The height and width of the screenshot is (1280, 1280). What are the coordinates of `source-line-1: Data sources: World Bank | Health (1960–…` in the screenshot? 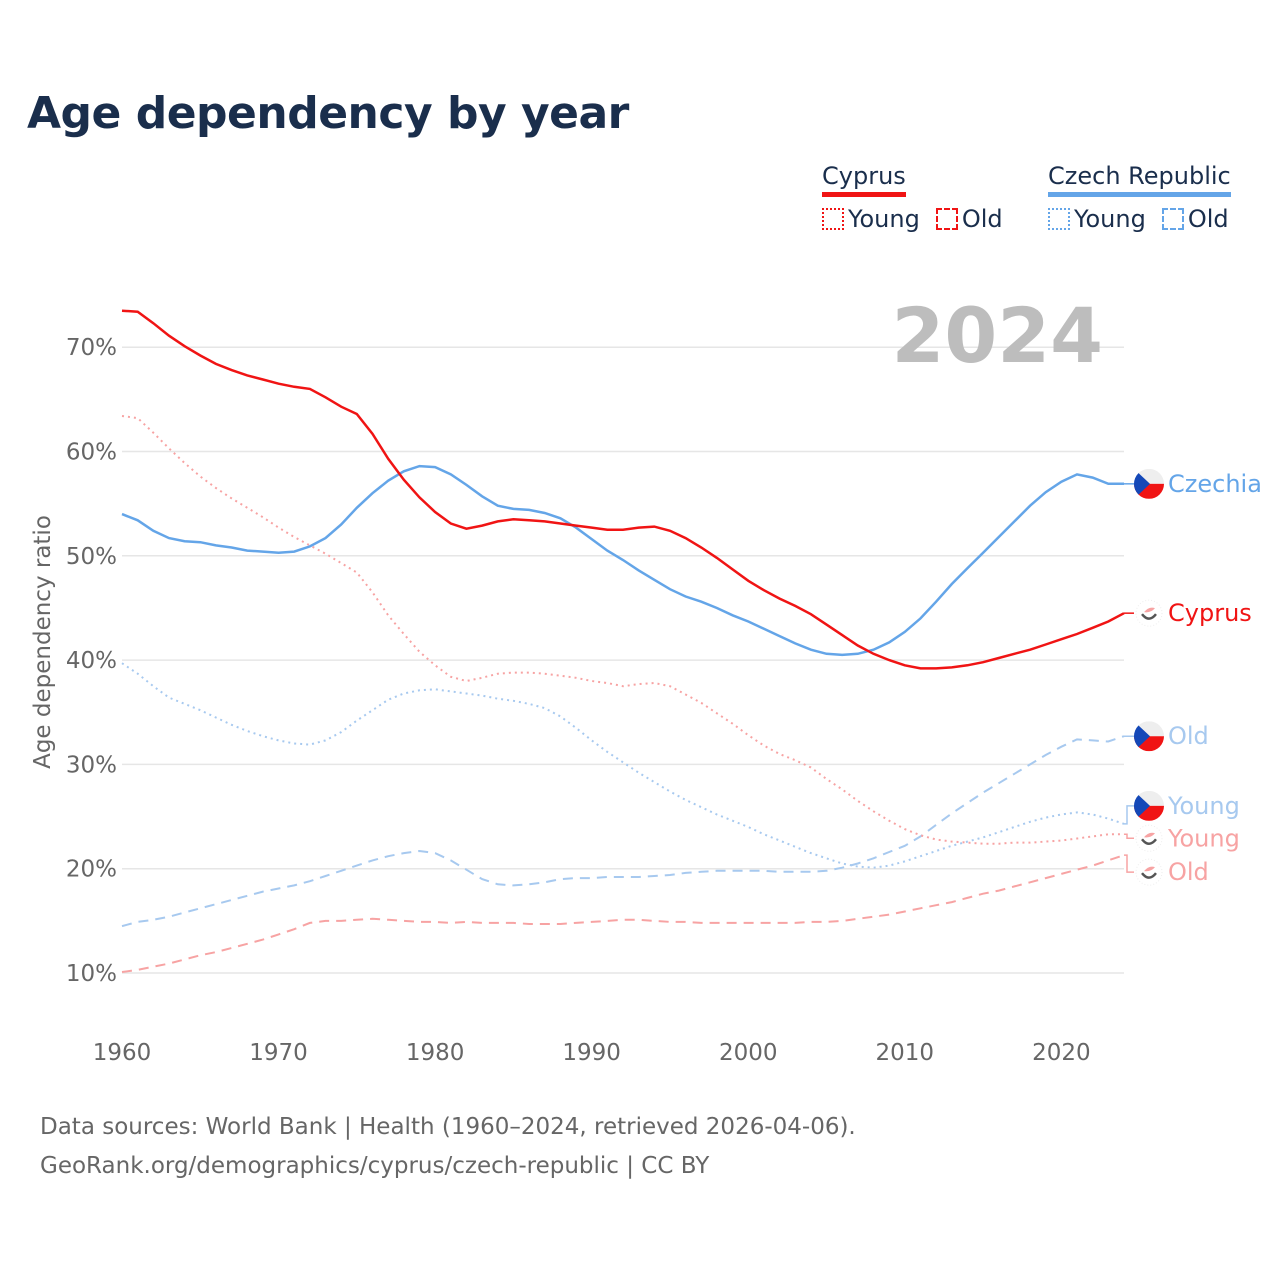 It's located at (448, 1127).